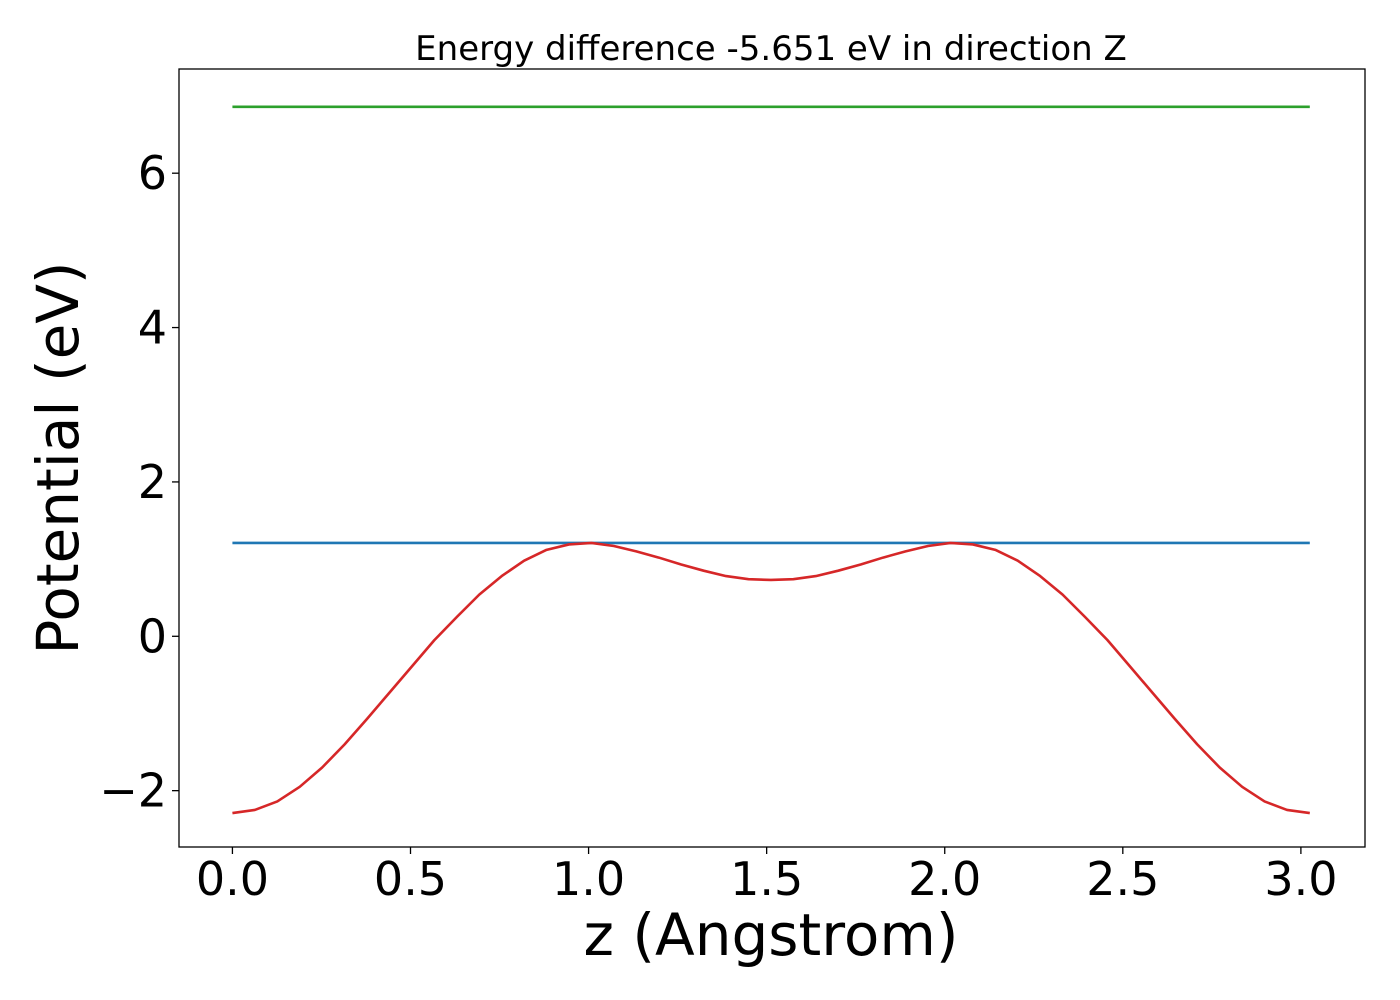  What do you see at coordinates (152, 482) in the screenshot?
I see `y-tick-label: 2` at bounding box center [152, 482].